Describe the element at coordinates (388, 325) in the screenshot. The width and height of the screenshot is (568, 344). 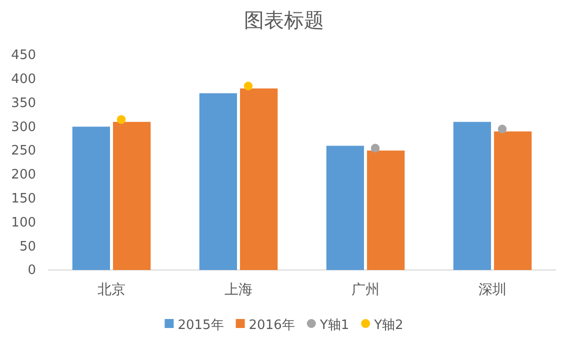
I see `legend-label: Y轴2` at that location.